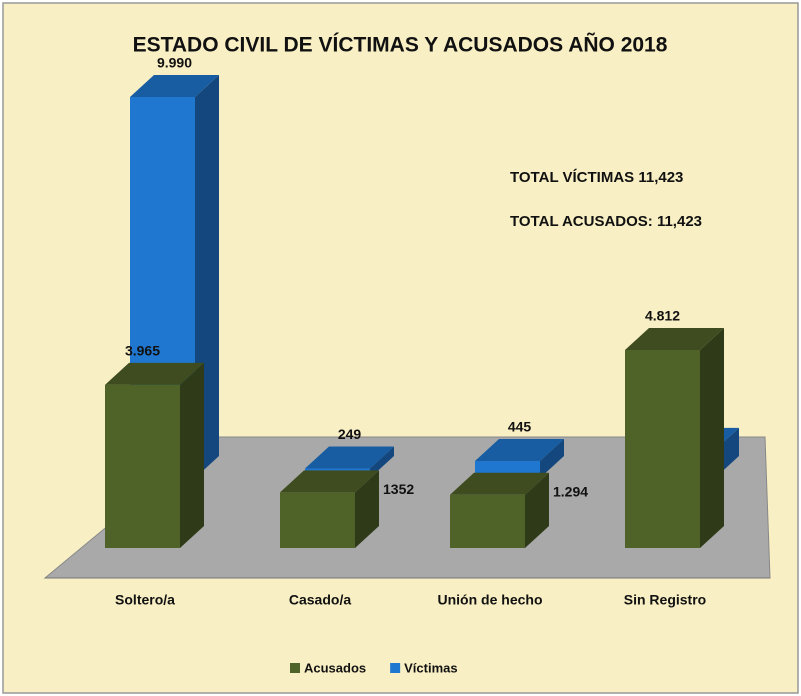 The height and width of the screenshot is (696, 801). Describe the element at coordinates (320, 600) in the screenshot. I see `x-tick-label: Casado/a` at that location.